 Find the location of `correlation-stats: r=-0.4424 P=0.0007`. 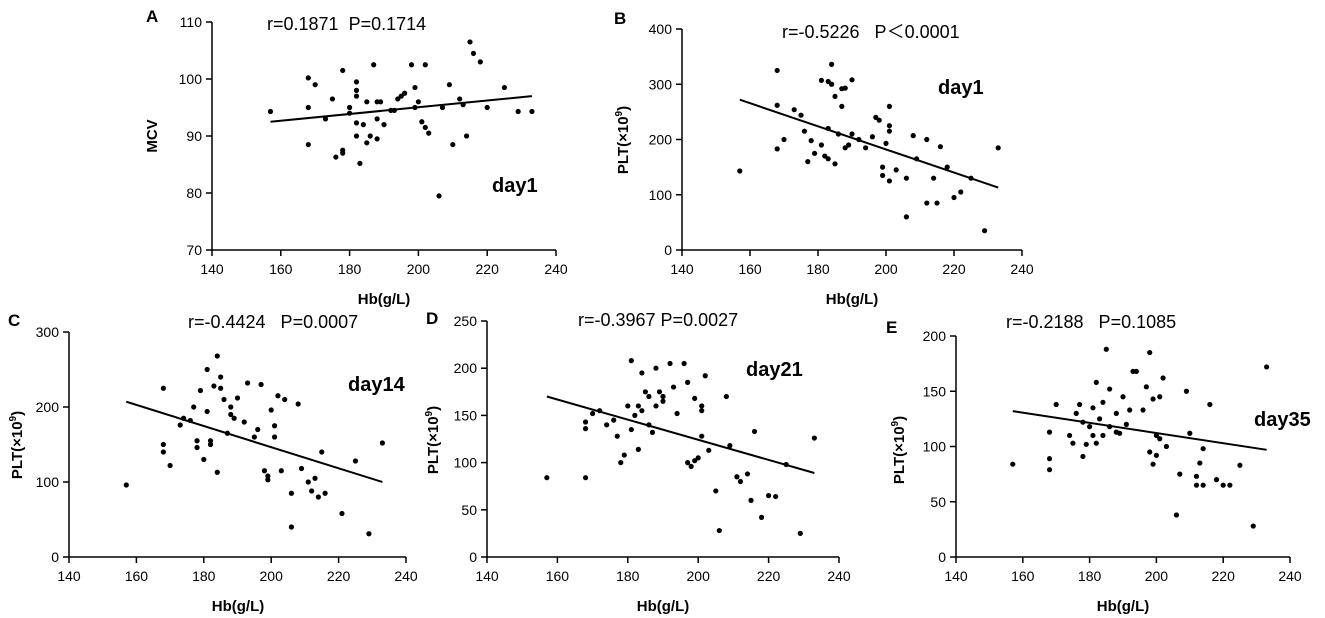

correlation-stats: r=-0.4424 P=0.0007 is located at coordinates (273, 322).